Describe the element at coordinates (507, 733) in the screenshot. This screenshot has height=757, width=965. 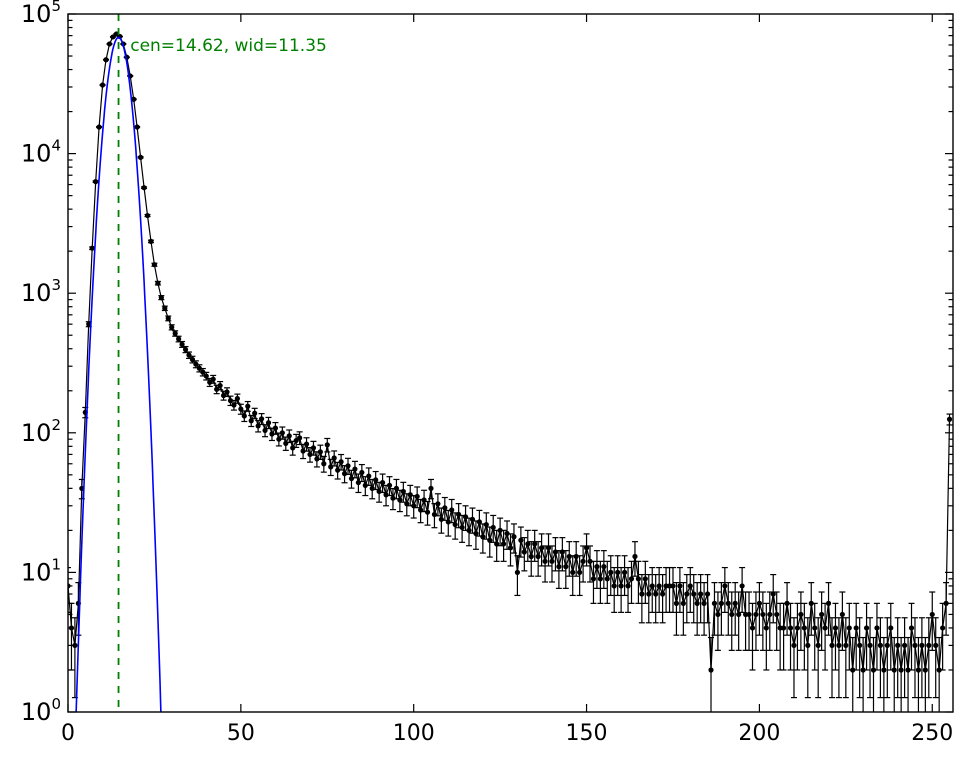
I see `x-tick-labels: 0 50 100 150 200 250` at that location.